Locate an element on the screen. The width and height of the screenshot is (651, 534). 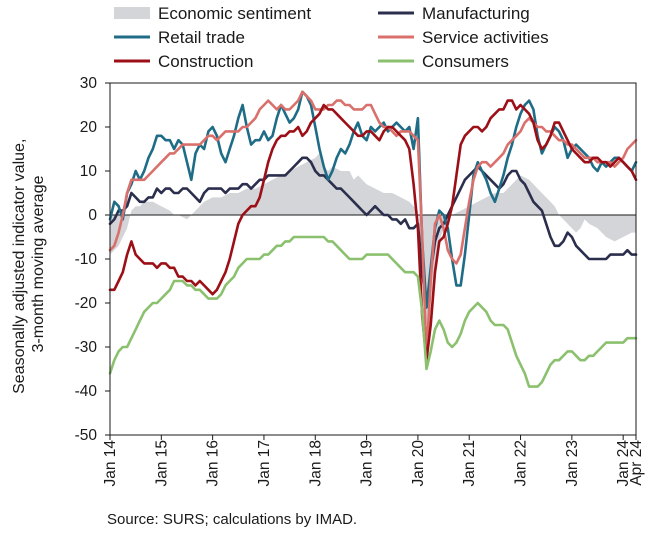
x-tick-label: Jan 17 is located at coordinates (264, 463).